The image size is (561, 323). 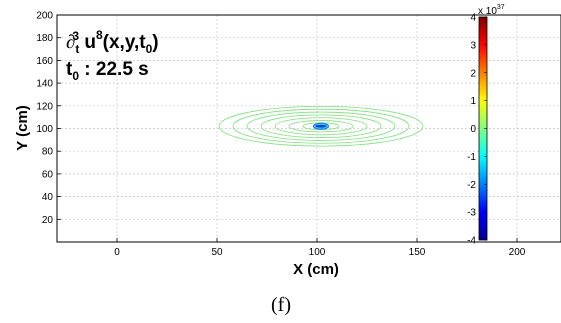 I want to click on annotation-sup-3: 3, so click(x=75, y=36).